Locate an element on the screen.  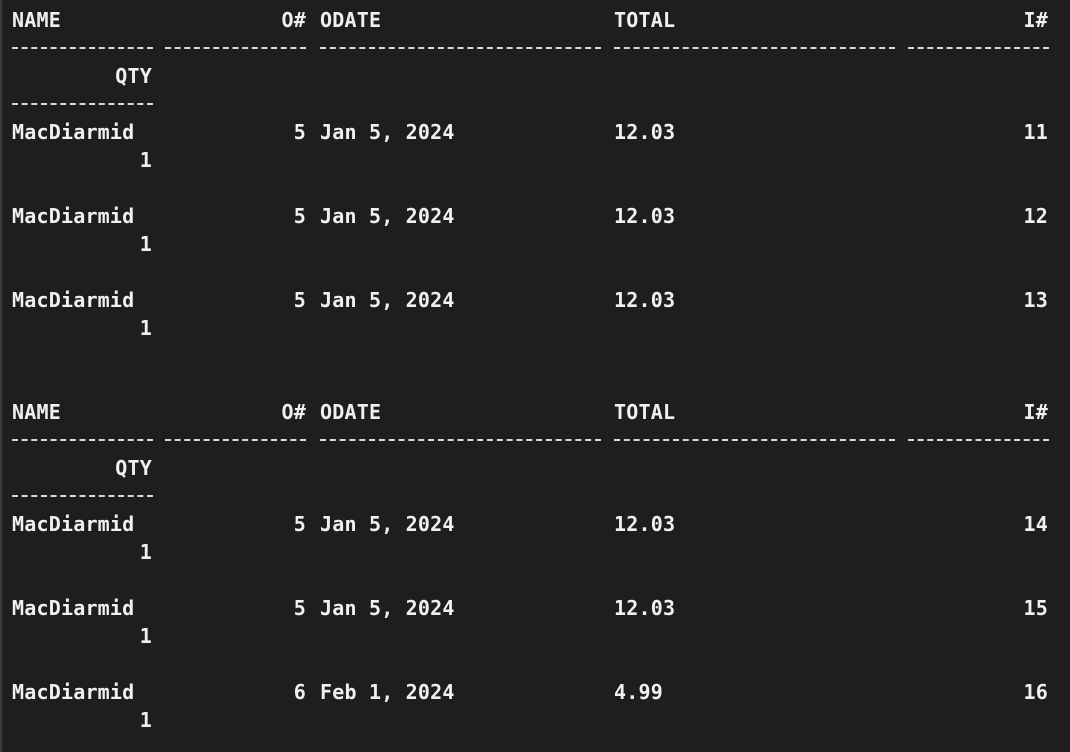
cell-item-no: 14 is located at coordinates (1035, 524).